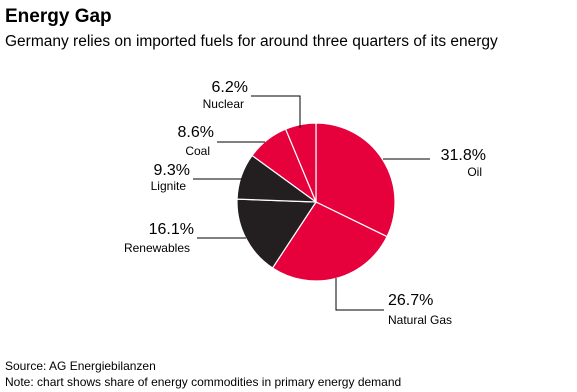  Describe the element at coordinates (420, 320) in the screenshot. I see `category-label: Natural Gas` at that location.